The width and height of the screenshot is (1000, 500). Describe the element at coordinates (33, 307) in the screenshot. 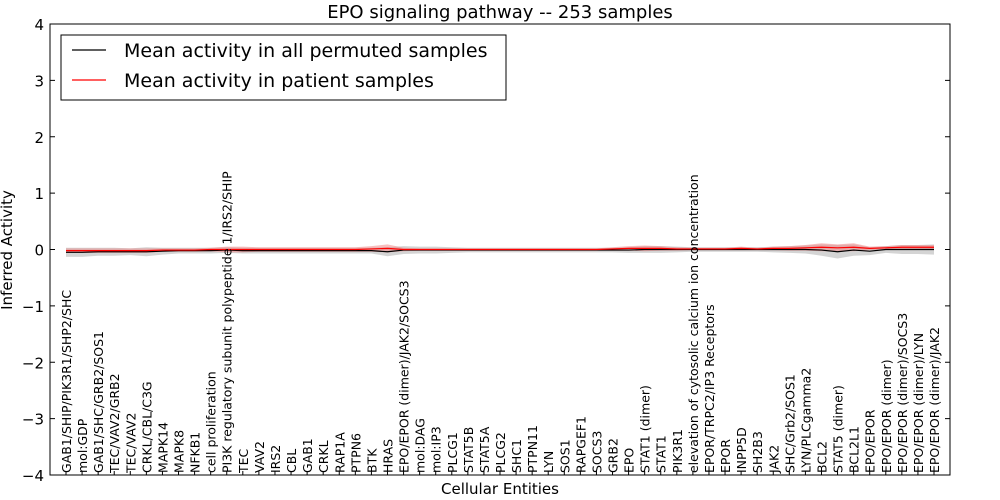

I see `y-tick-label: −1` at that location.